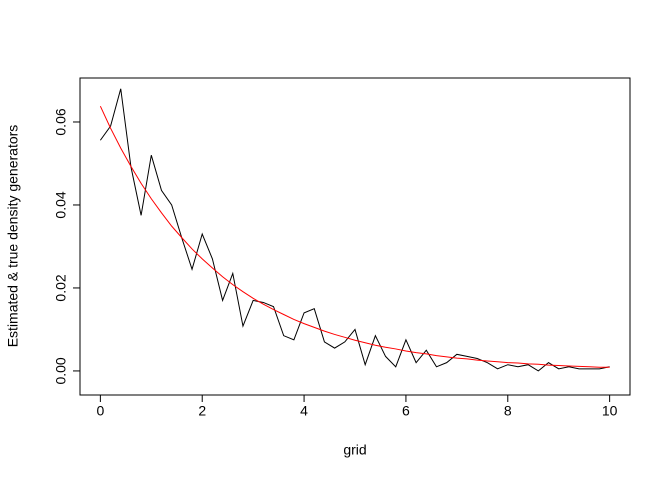 The width and height of the screenshot is (672, 480). Describe the element at coordinates (202, 411) in the screenshot. I see `x-tick-label: 2` at that location.